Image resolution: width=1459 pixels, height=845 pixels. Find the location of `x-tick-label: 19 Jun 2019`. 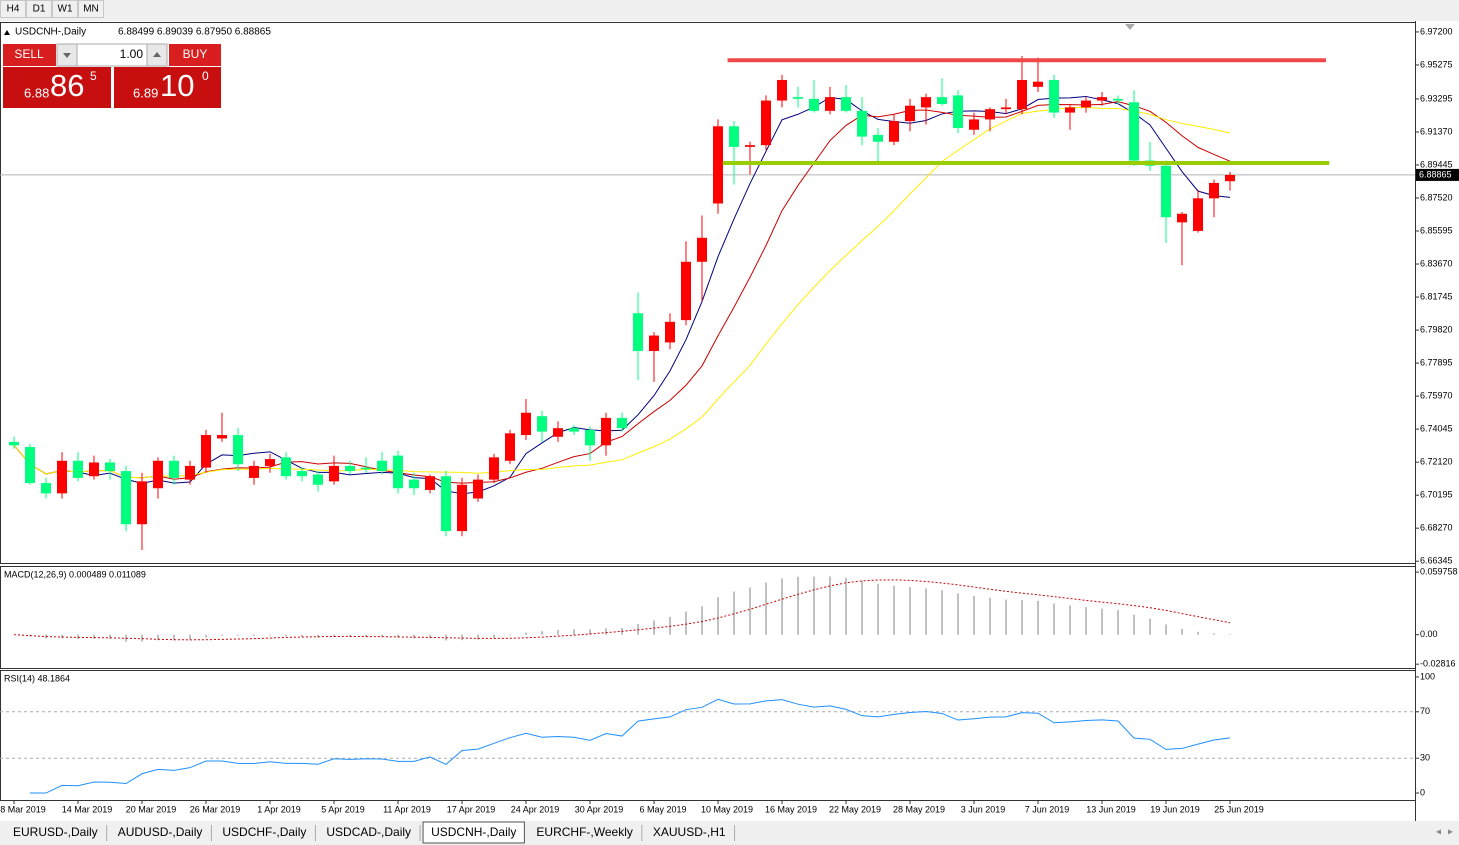

x-tick-label: 19 Jun 2019 is located at coordinates (1175, 809).